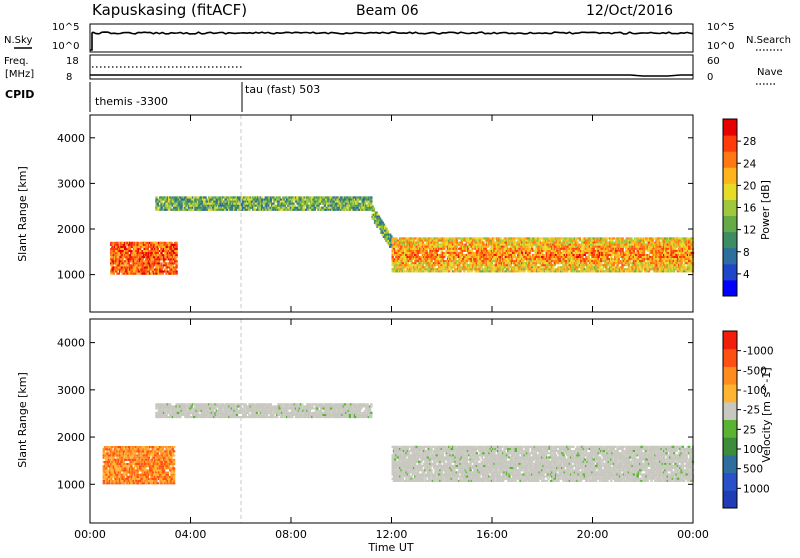 Image resolution: width=800 pixels, height=558 pixels. I want to click on freq-tick-top: 18, so click(72, 61).